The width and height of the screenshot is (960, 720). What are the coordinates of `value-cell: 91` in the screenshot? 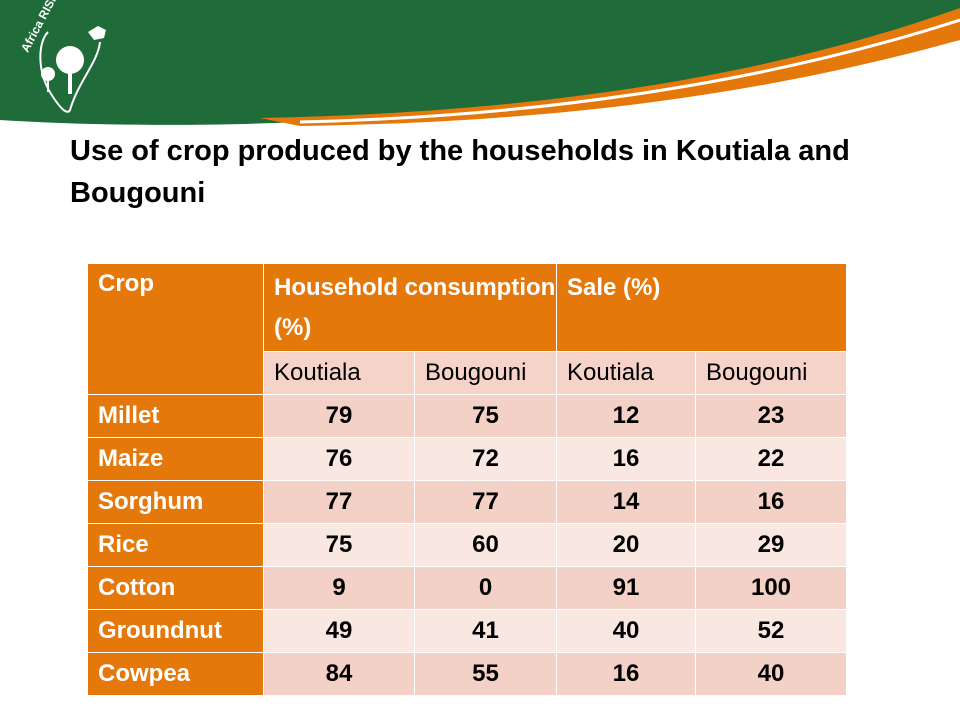 It's located at (626, 588).